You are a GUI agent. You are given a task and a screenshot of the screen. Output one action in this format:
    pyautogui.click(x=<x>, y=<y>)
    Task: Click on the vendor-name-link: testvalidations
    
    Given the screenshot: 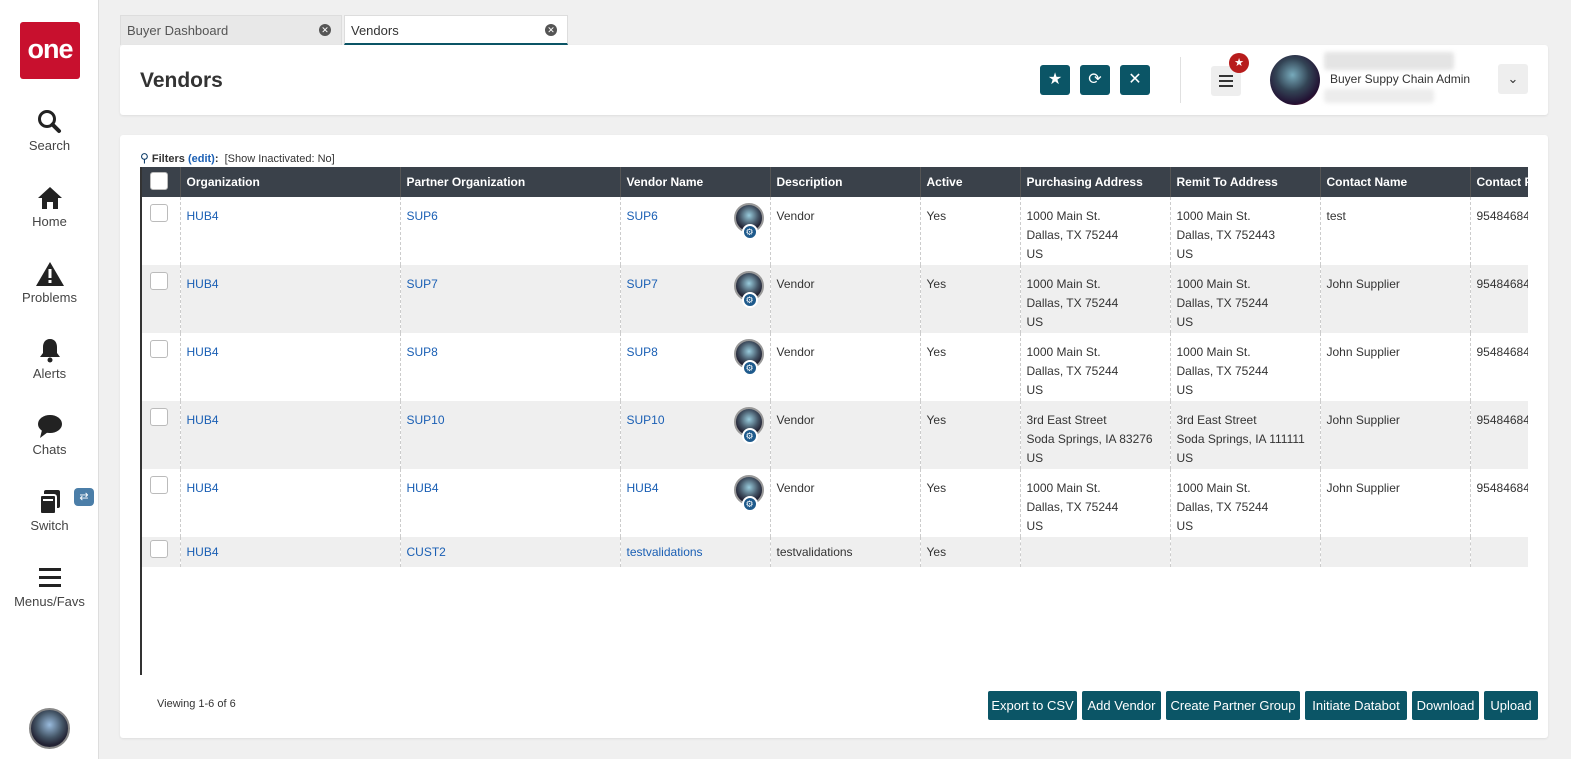 What is the action you would take?
    pyautogui.click(x=664, y=552)
    